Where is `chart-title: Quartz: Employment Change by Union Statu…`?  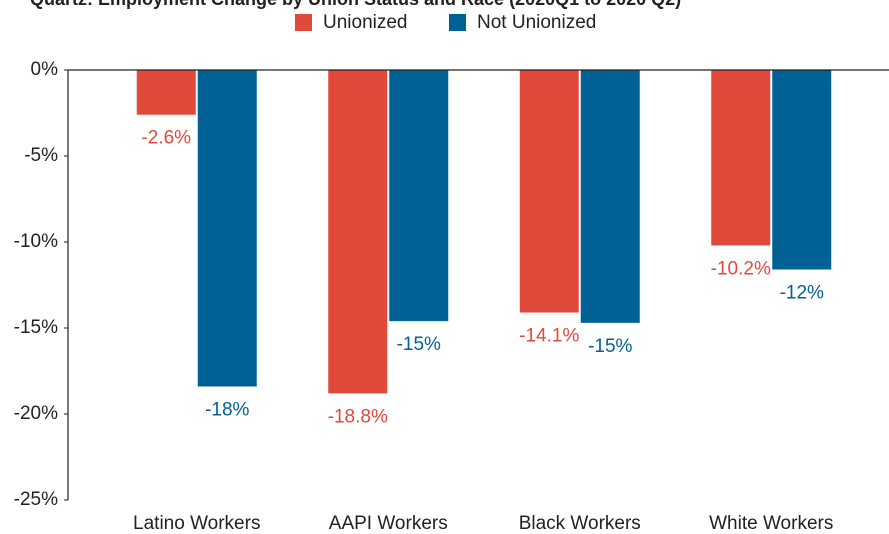
chart-title: Quartz: Employment Change by Union Statu… is located at coordinates (355, 4).